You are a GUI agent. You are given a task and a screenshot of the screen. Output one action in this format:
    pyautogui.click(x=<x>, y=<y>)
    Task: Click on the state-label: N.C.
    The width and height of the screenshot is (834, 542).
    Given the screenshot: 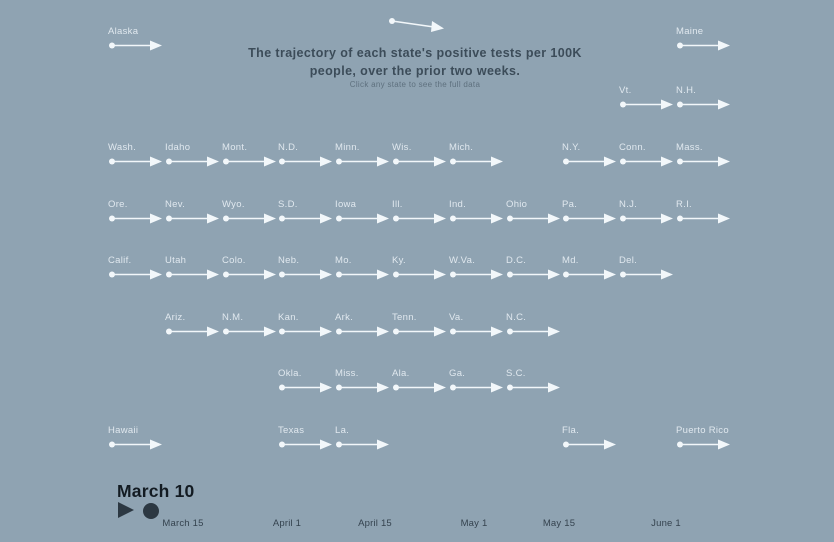 What is the action you would take?
    pyautogui.click(x=516, y=317)
    